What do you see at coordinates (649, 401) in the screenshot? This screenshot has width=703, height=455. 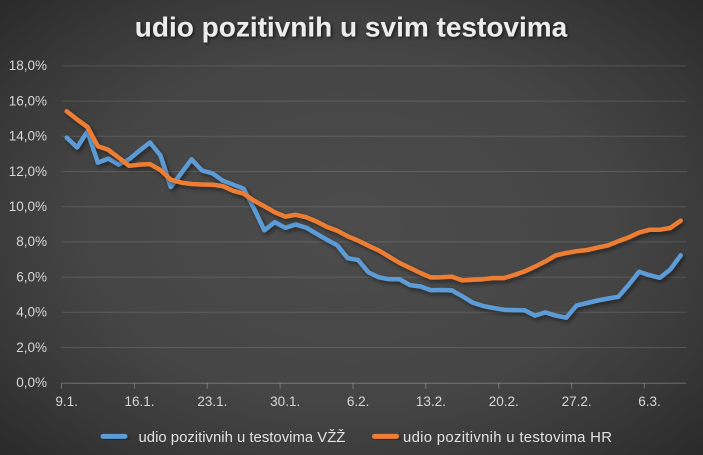 I see `svg-text: 6.3.` at bounding box center [649, 401].